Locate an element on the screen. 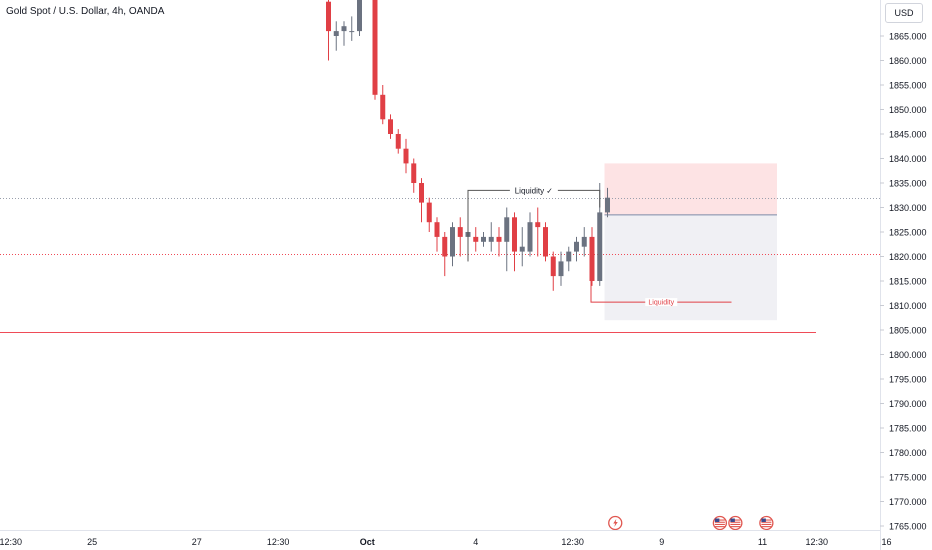  price-tick-label: 1815.000 is located at coordinates (908, 282).